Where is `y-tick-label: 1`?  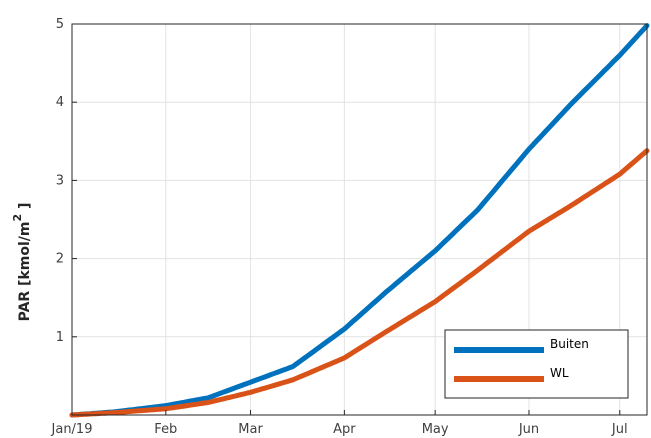
y-tick-label: 1 is located at coordinates (60, 337).